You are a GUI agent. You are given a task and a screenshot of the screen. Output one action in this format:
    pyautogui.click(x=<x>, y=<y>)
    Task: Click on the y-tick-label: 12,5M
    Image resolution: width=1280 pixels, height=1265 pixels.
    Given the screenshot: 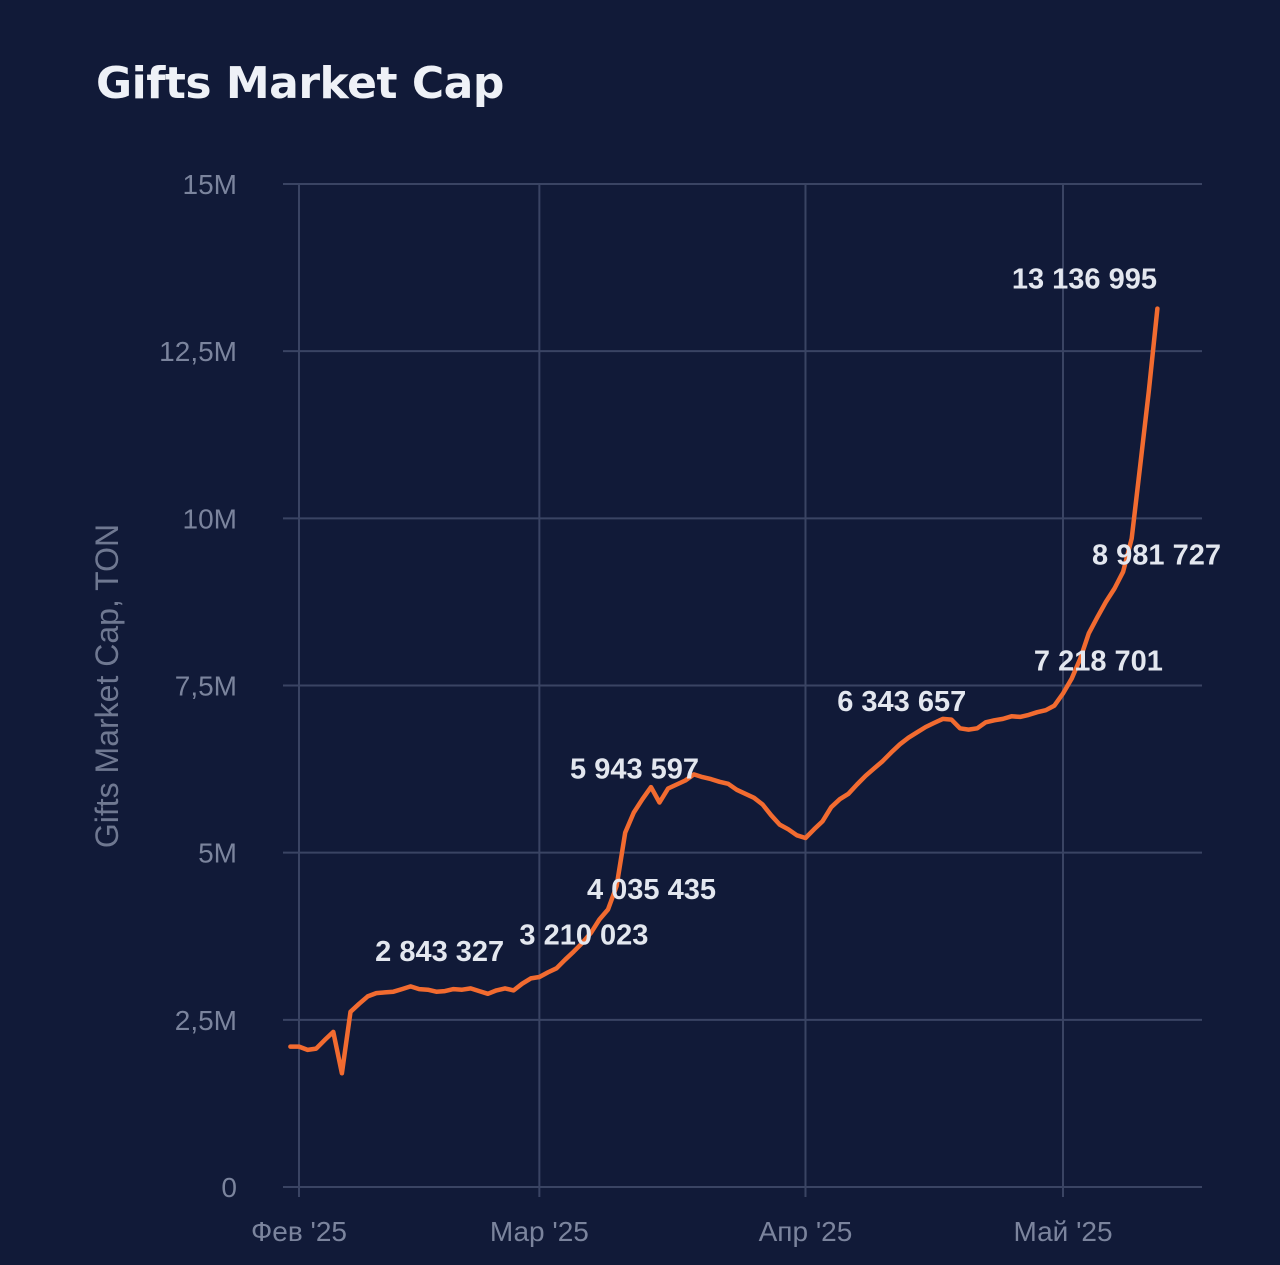 What is the action you would take?
    pyautogui.click(x=198, y=351)
    